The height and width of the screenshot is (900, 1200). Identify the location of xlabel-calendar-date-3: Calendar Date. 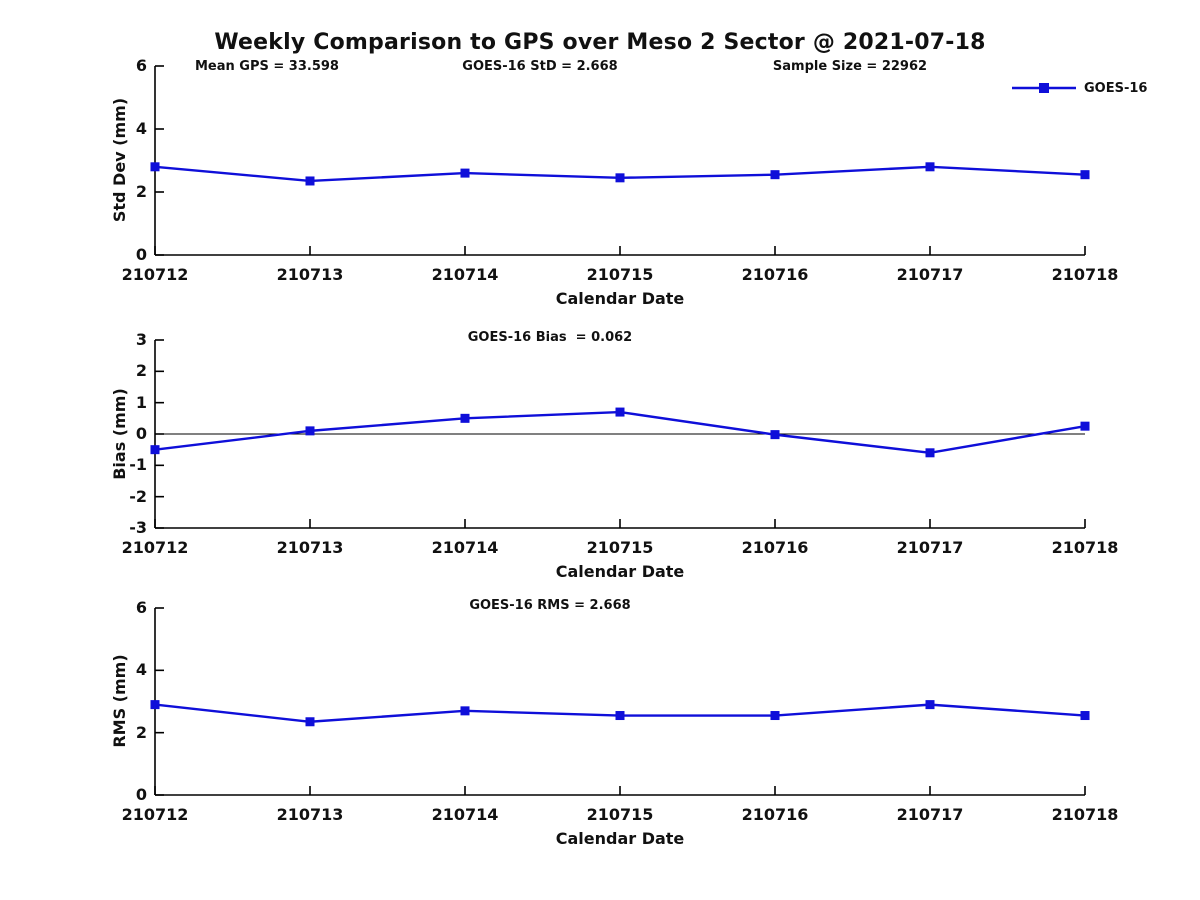
(620, 838).